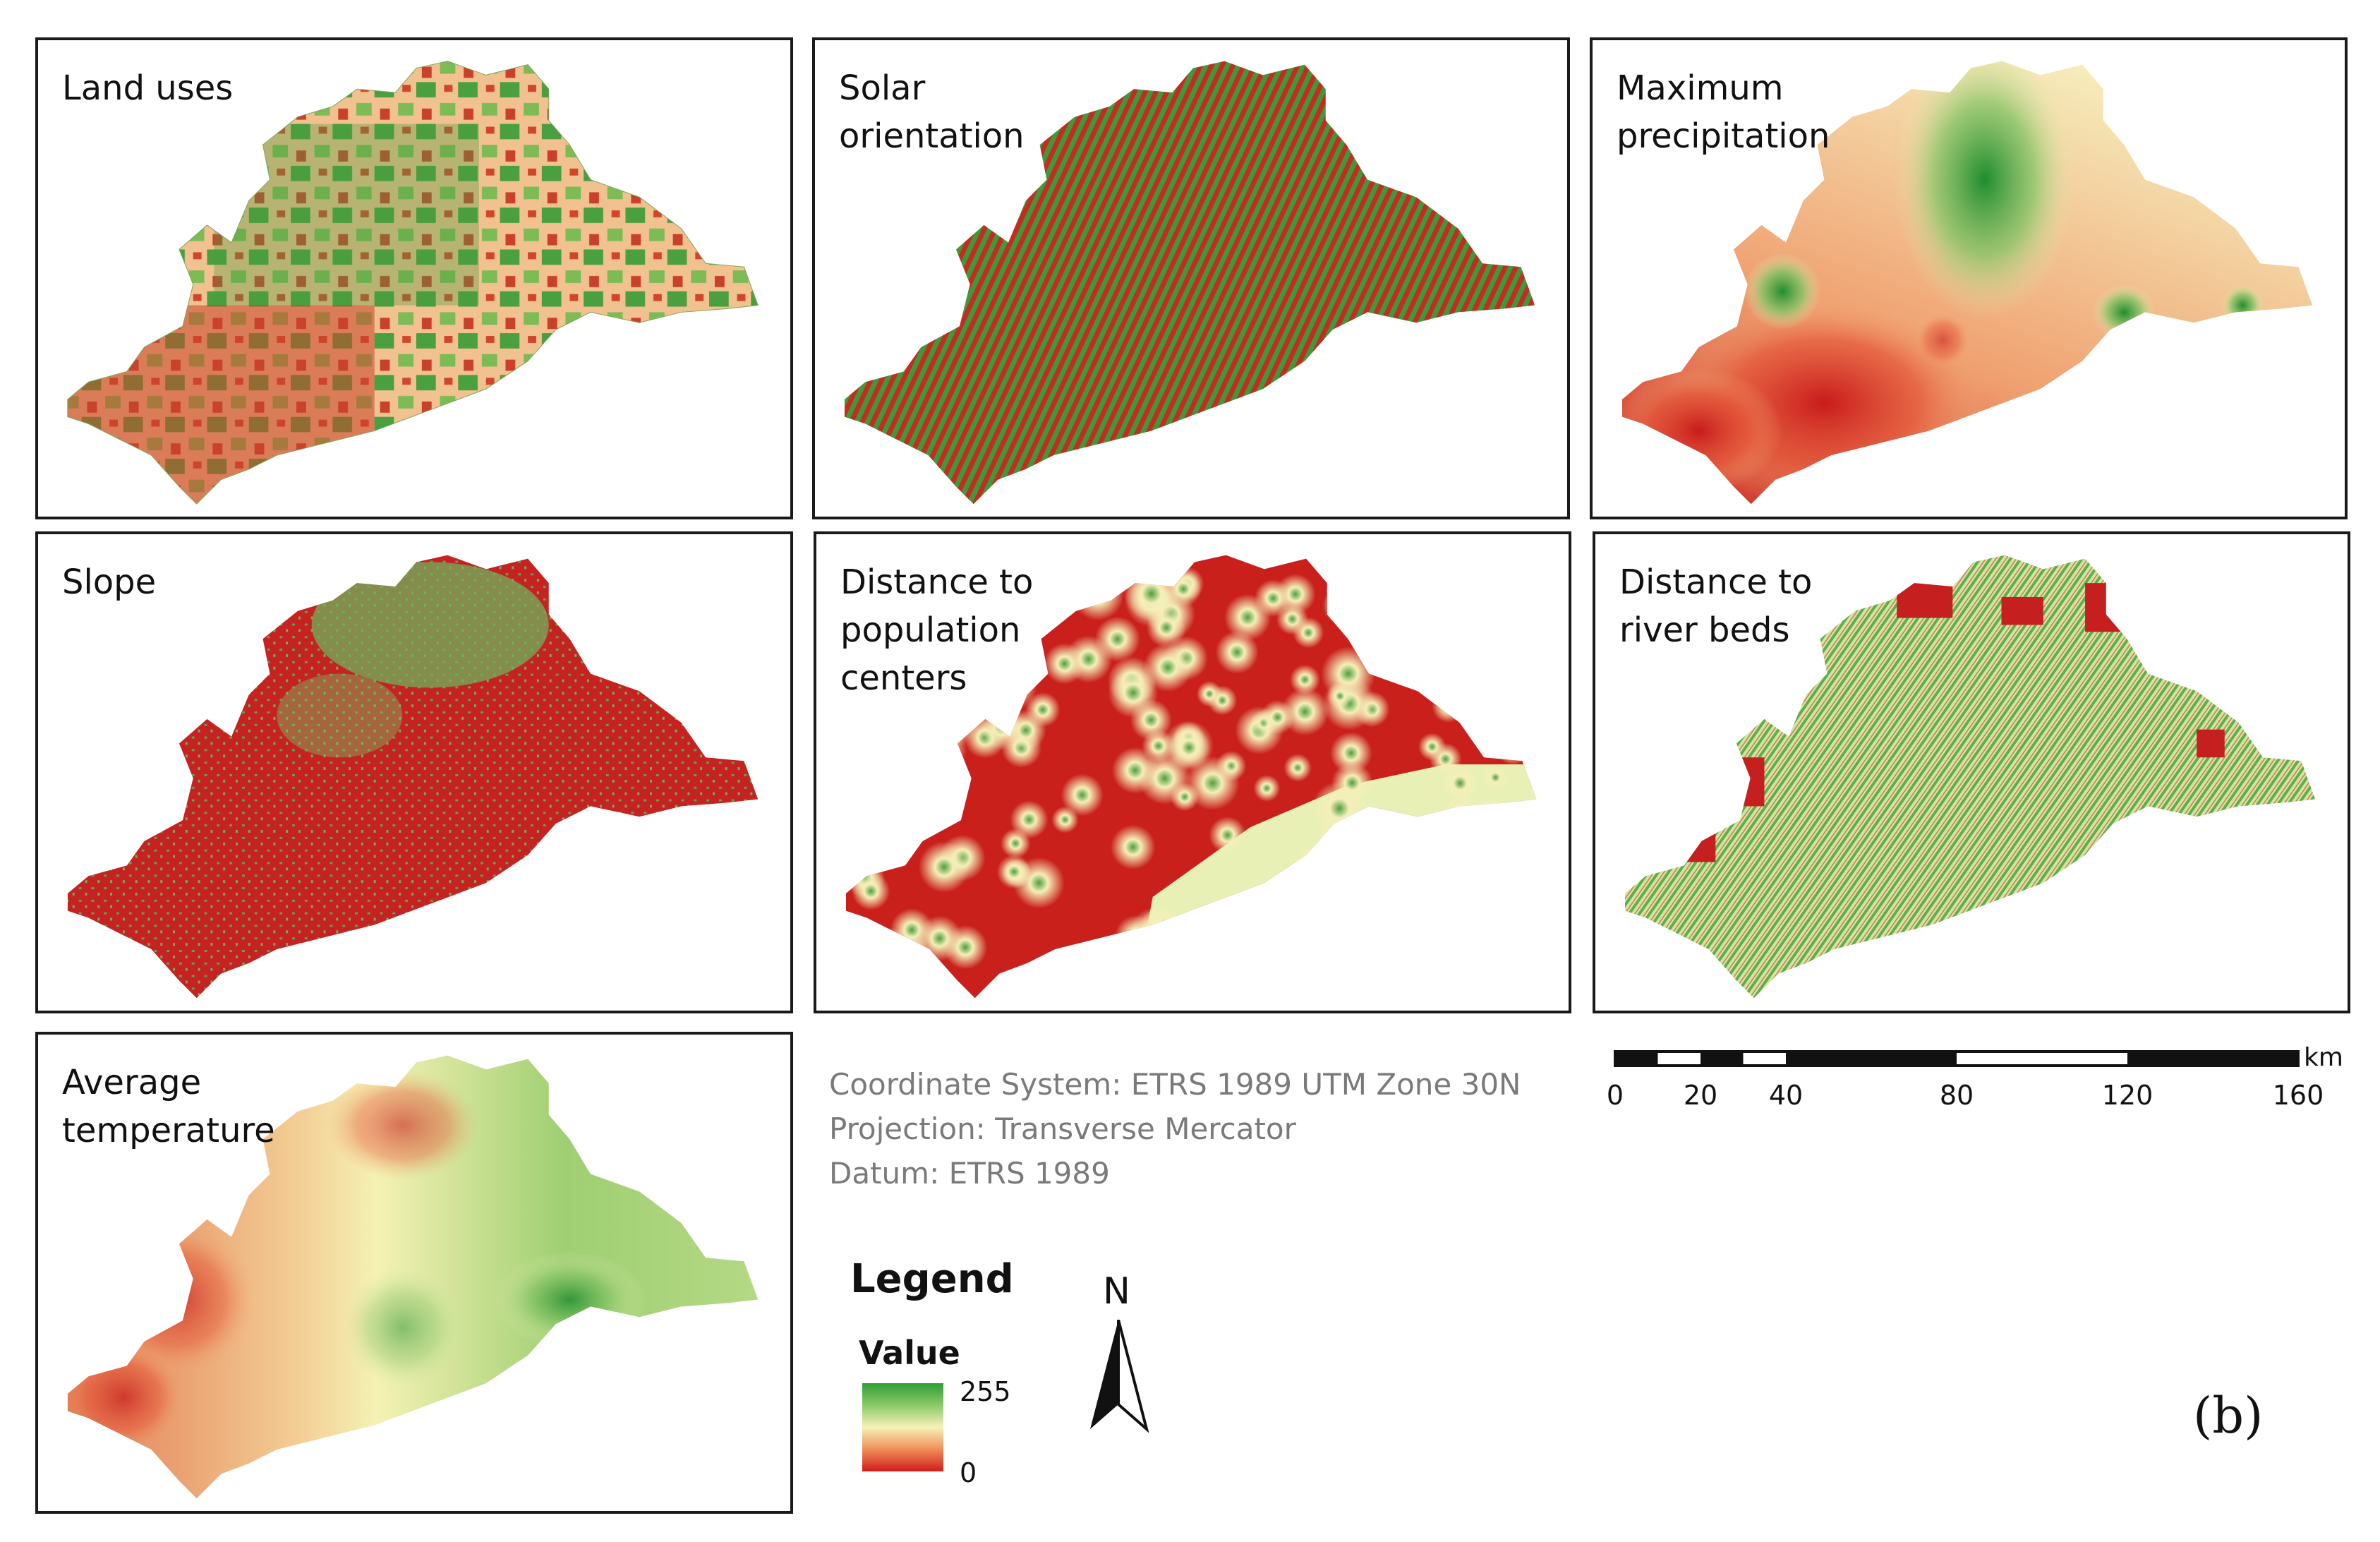 This screenshot has height=1542, width=2380. What do you see at coordinates (1716, 606) in the screenshot?
I see `panel-title: Distance to river beds` at bounding box center [1716, 606].